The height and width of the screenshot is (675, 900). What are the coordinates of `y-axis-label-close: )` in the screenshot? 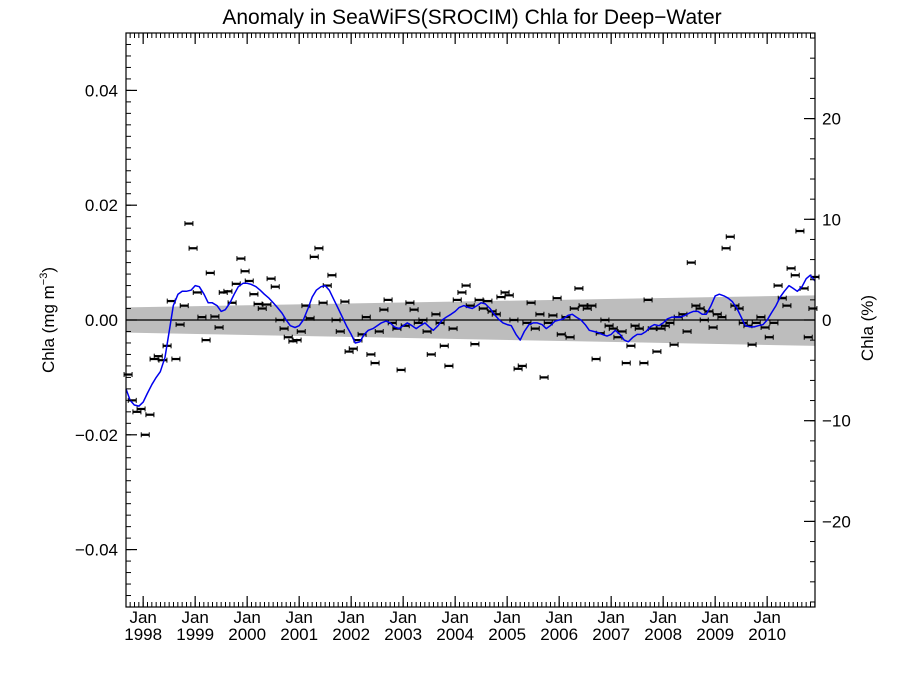 It's located at (48, 270).